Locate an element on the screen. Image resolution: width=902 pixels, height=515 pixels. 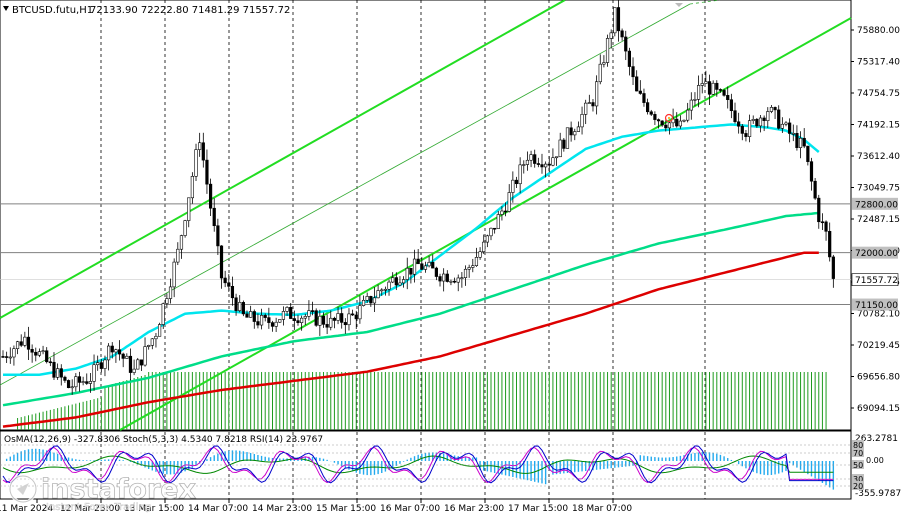
time-label: 18 Mar 07:00 is located at coordinates (602, 509).